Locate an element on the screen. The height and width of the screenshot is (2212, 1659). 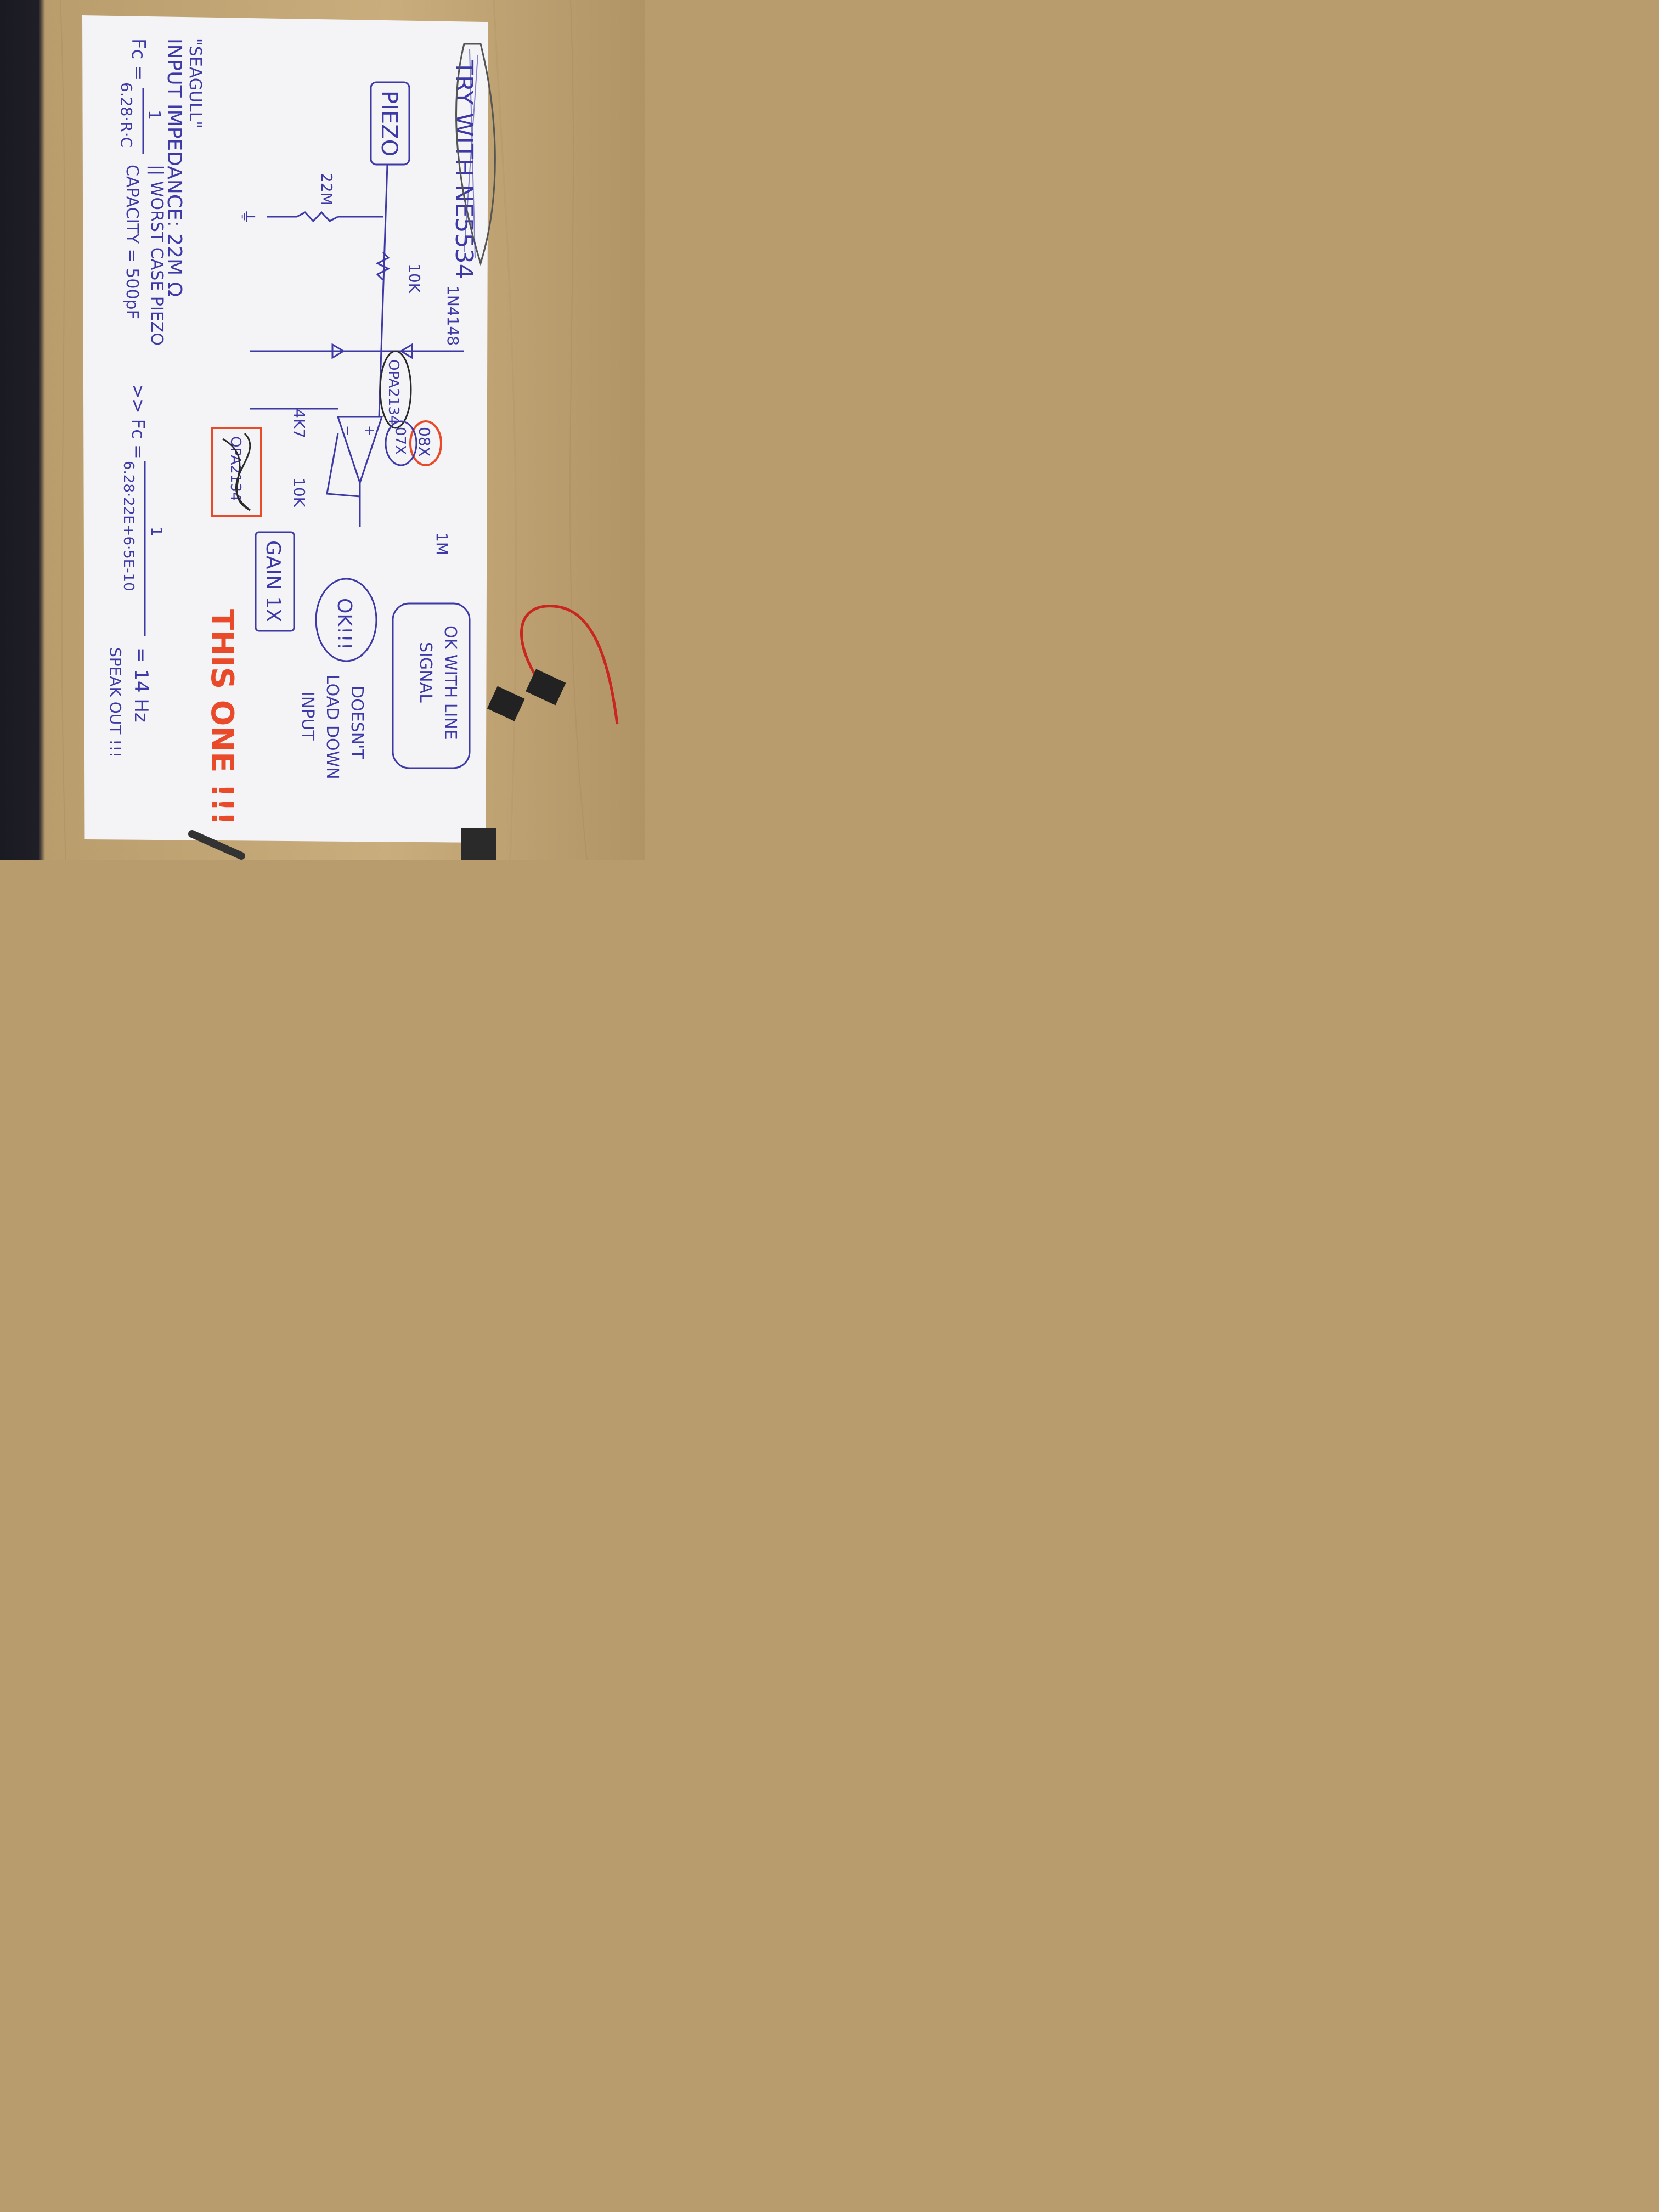
handwritten-note is located at coordinates (285, 429).